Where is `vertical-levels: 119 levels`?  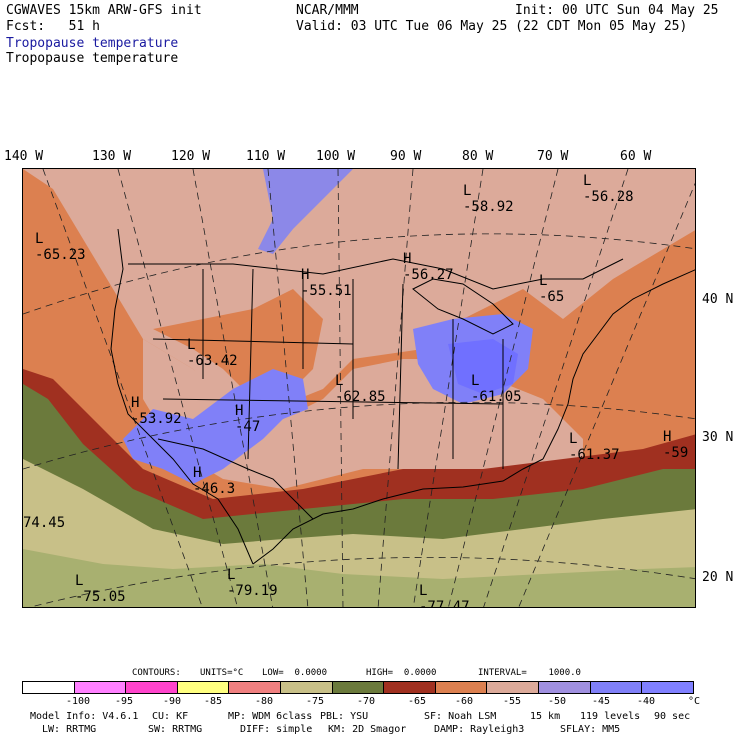 vertical-levels: 119 levels is located at coordinates (610, 716).